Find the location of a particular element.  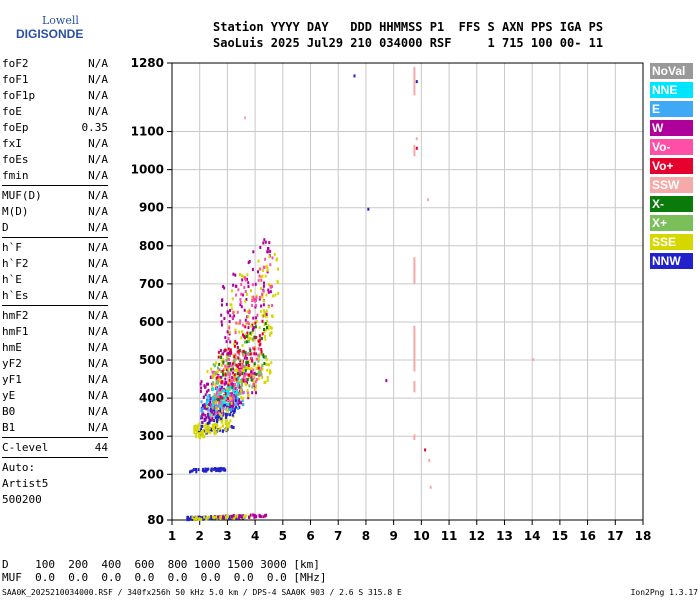

param-row-h-es: h`Es N/A is located at coordinates (55, 296).